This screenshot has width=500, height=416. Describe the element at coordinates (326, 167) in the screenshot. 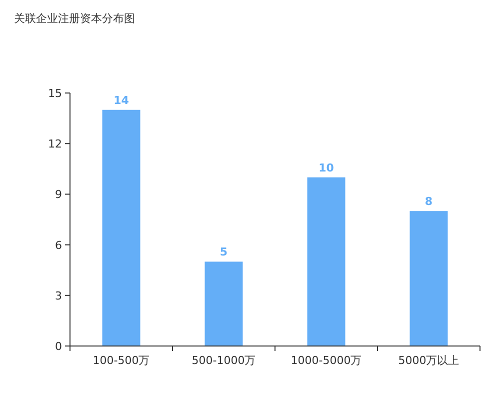

I see `data-label: 10` at that location.